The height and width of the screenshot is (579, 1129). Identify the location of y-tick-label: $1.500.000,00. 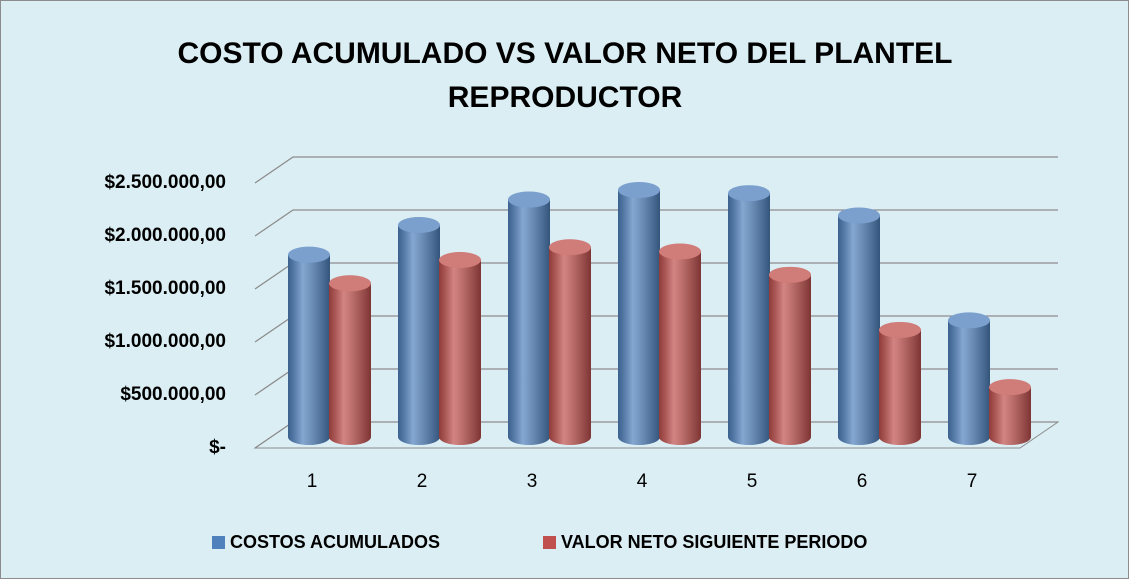
(165, 288).